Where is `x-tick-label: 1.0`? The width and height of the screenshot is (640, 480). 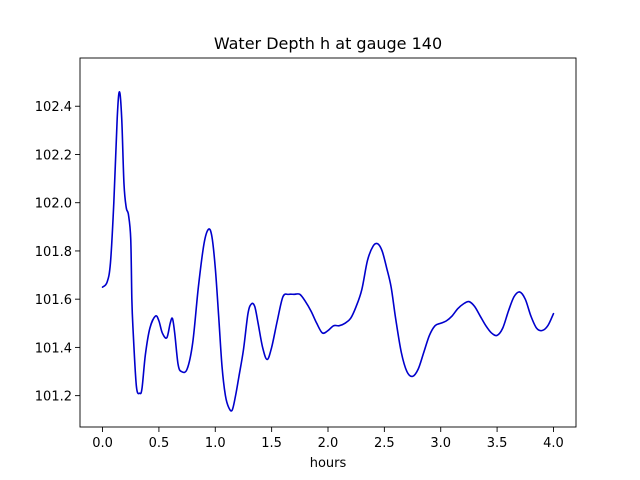 x-tick-label: 1.0 is located at coordinates (215, 443).